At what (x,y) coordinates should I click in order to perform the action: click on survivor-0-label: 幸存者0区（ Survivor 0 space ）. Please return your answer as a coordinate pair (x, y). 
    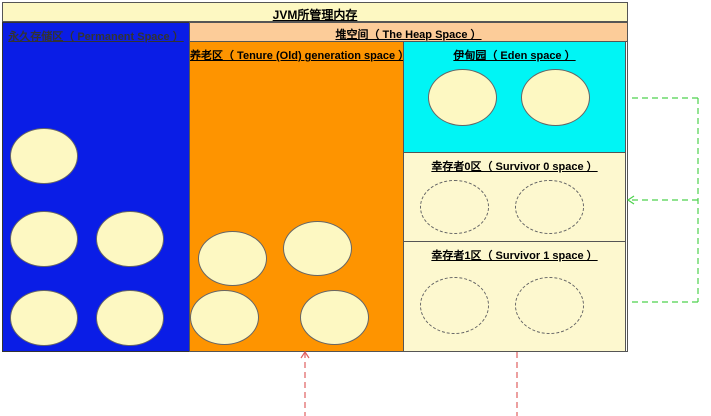
    Looking at the image, I should click on (514, 167).